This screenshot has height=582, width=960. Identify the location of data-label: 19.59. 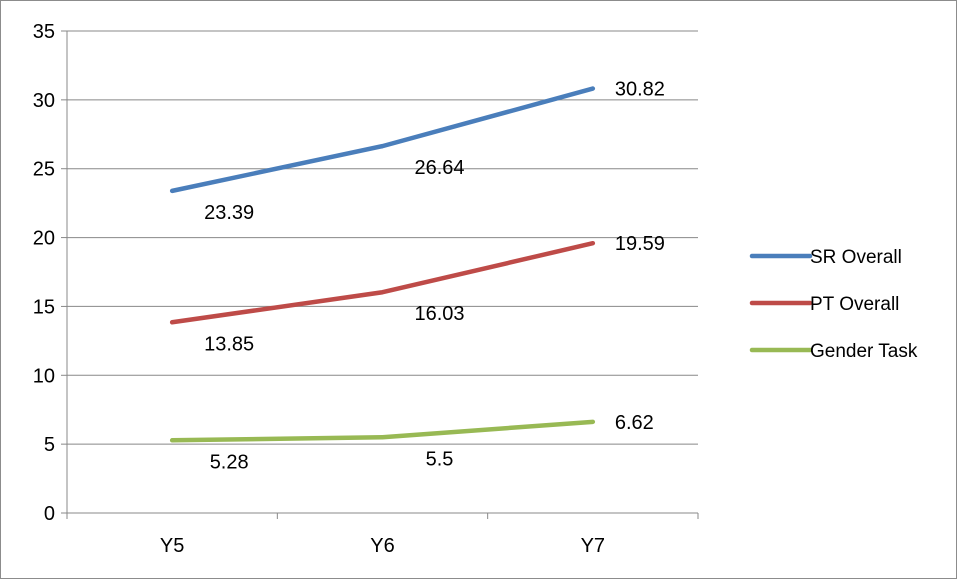
(640, 244).